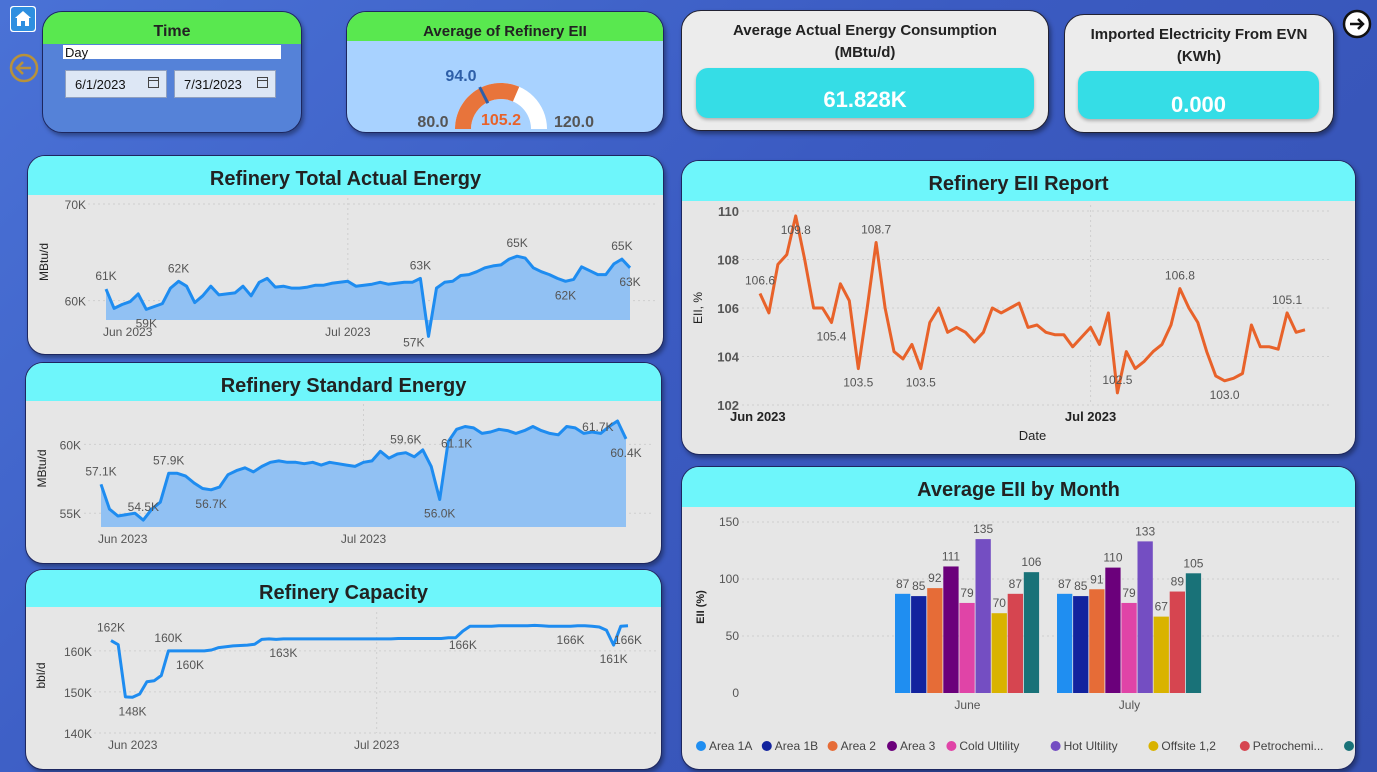 This screenshot has height=772, width=1377. I want to click on y-tick-label: 60K, so click(70, 445).